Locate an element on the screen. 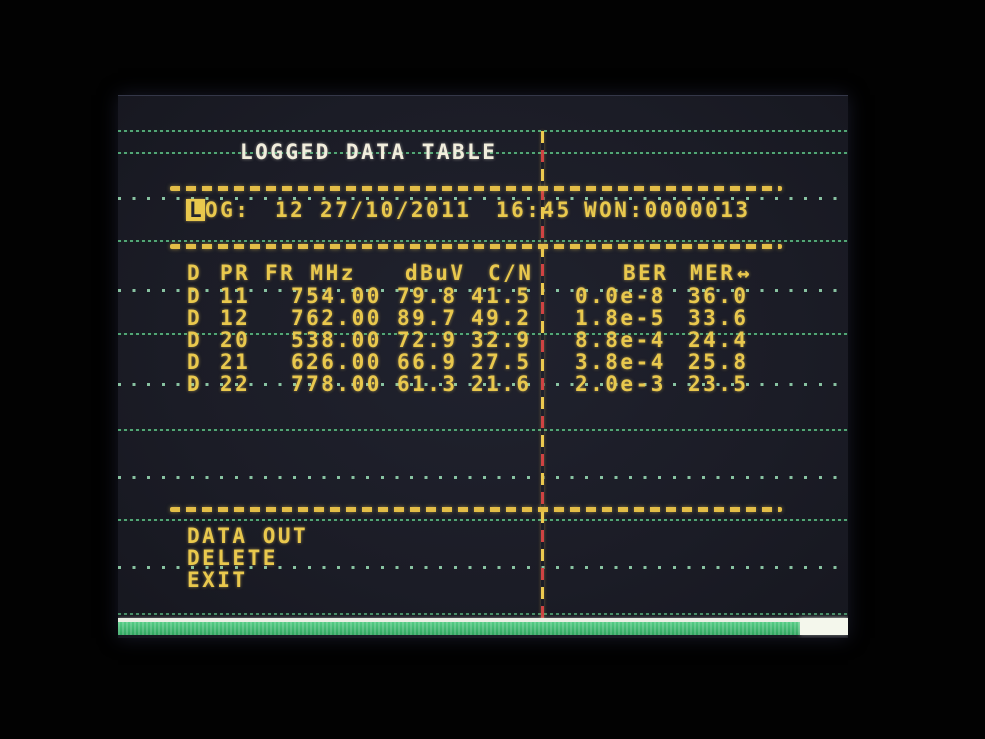 This screenshot has height=739, width=985. left-right-arrow-icon: ↔ is located at coordinates (743, 273).